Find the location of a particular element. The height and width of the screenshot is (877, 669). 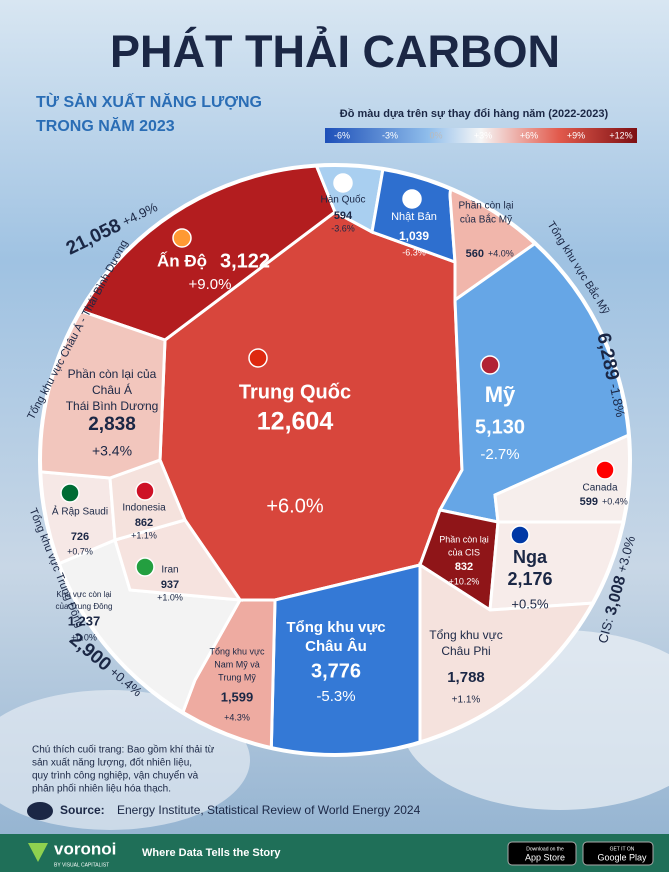

google-play-badge is located at coordinates (618, 853).